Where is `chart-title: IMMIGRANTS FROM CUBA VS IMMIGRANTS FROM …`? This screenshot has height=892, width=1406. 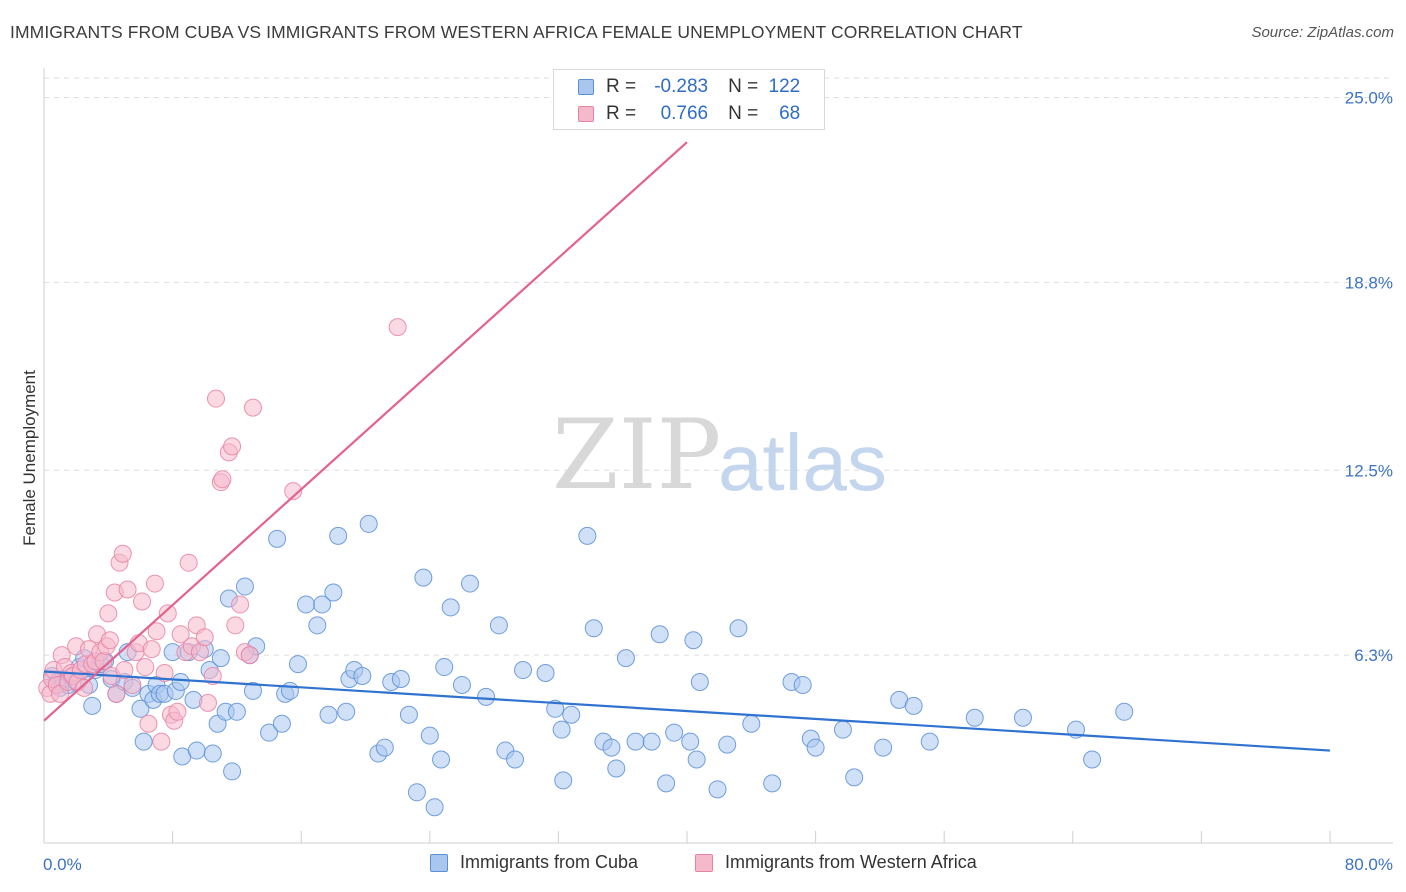
chart-title: IMMIGRANTS FROM CUBA VS IMMIGRANTS FROM … is located at coordinates (516, 32).